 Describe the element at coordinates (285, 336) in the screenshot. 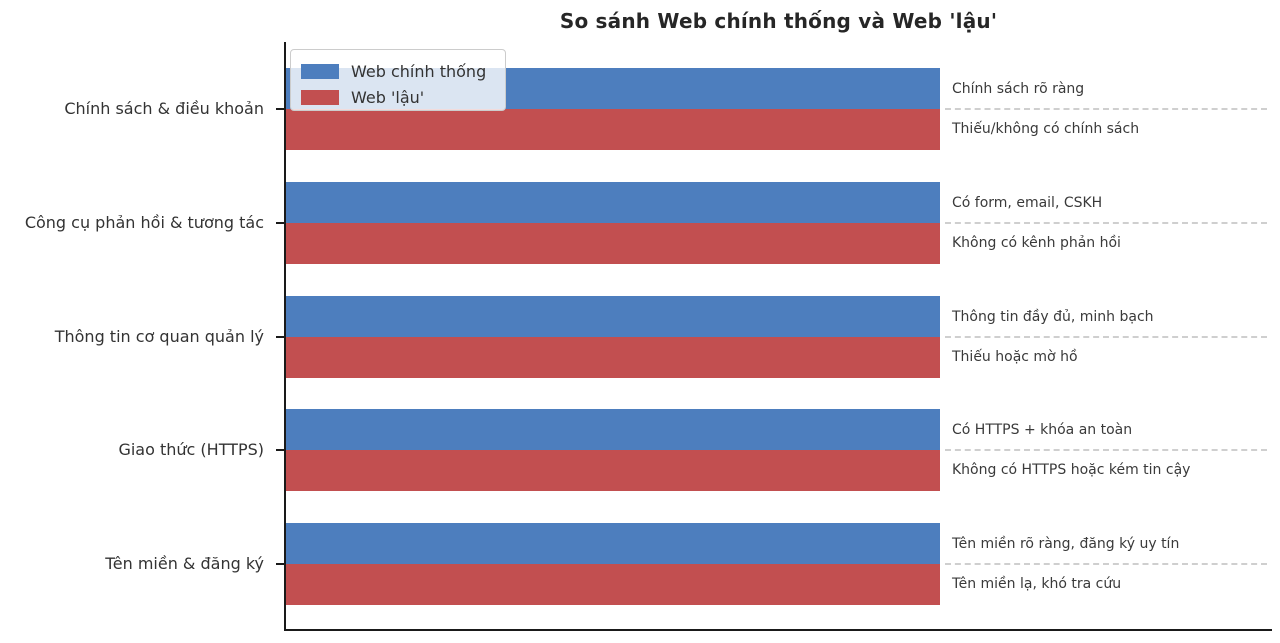

I see `y-axis-spine` at that location.